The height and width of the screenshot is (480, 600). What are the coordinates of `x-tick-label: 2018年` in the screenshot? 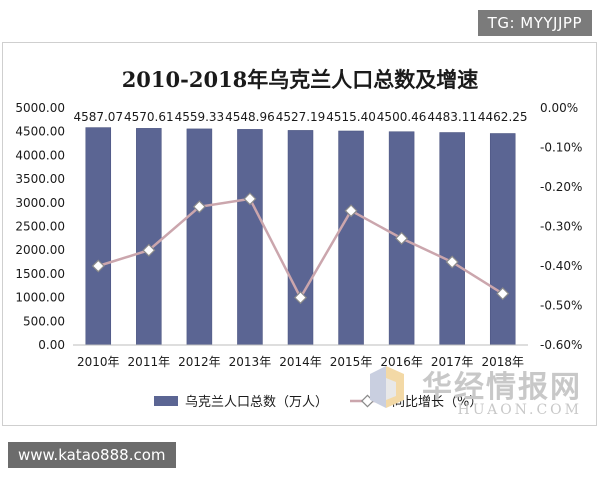 It's located at (502, 362).